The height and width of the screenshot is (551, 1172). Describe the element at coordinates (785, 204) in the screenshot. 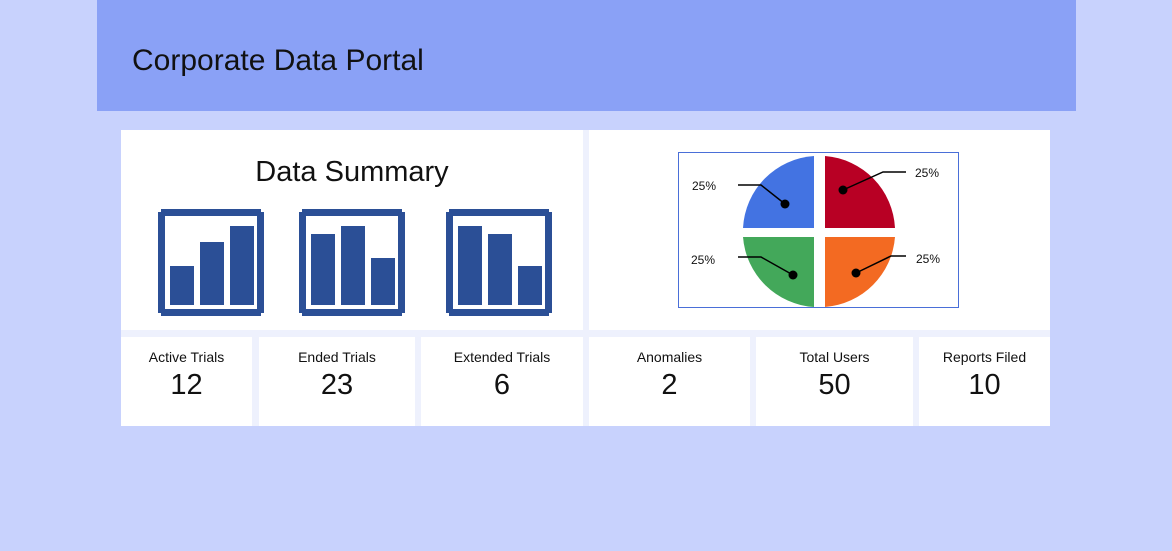

I see `pie-dot-top-left` at that location.